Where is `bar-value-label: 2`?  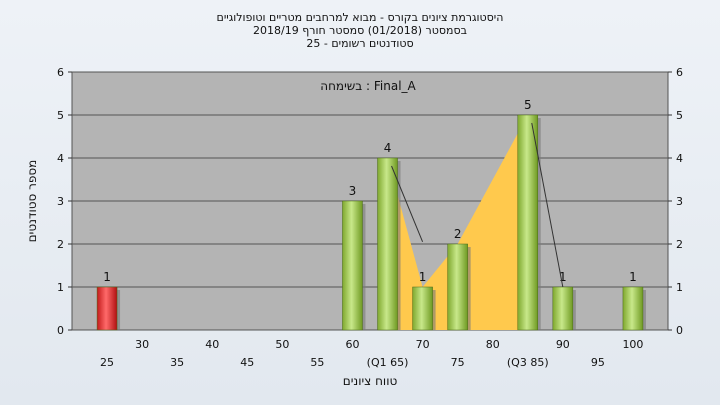 bar-value-label: 2 is located at coordinates (458, 234).